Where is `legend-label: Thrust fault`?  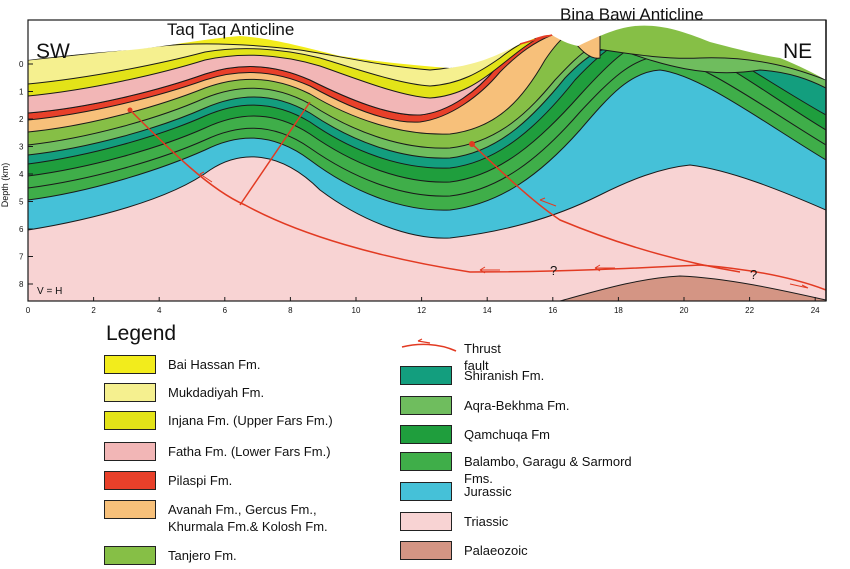 legend-label: Thrust fault is located at coordinates (482, 357).